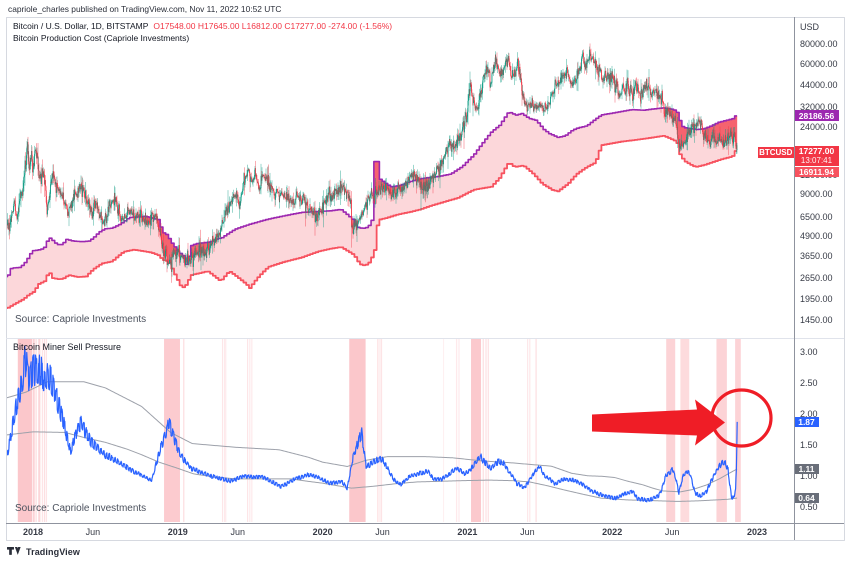 Image resolution: width=850 pixels, height=564 pixels. Describe the element at coordinates (806, 421) in the screenshot. I see `pressure-current-label: 1.87` at that location.